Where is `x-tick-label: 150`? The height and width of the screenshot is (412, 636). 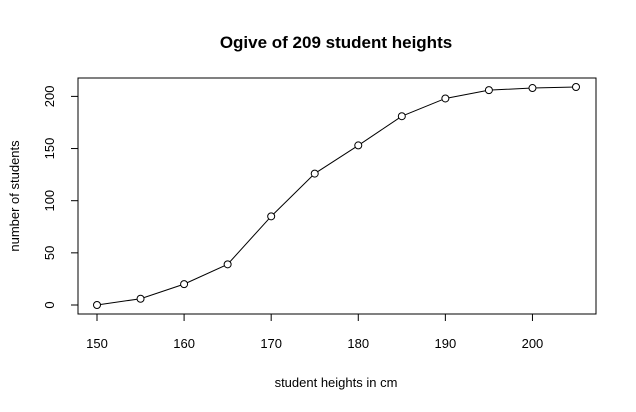 x-tick-label: 150 is located at coordinates (97, 343).